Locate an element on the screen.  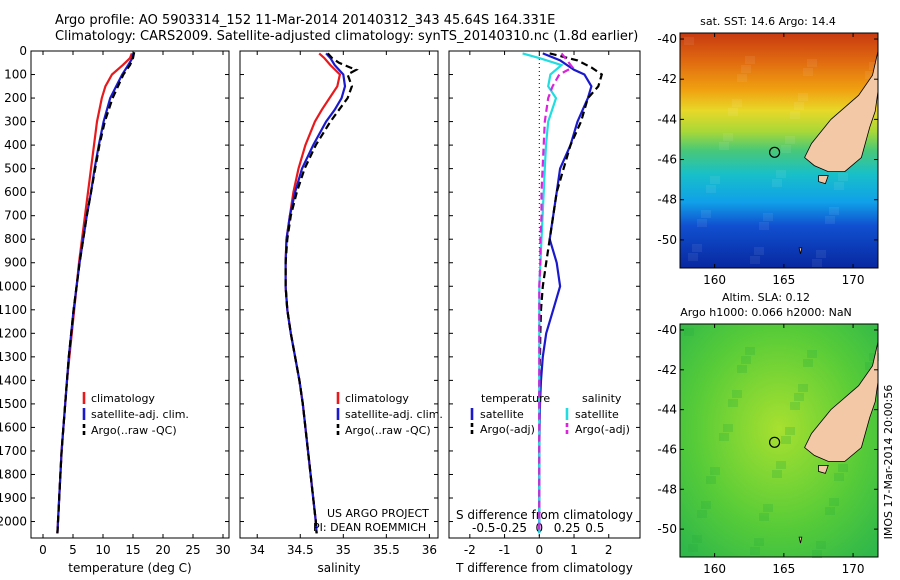
x-tick-label: 35.5 is located at coordinates (386, 550).